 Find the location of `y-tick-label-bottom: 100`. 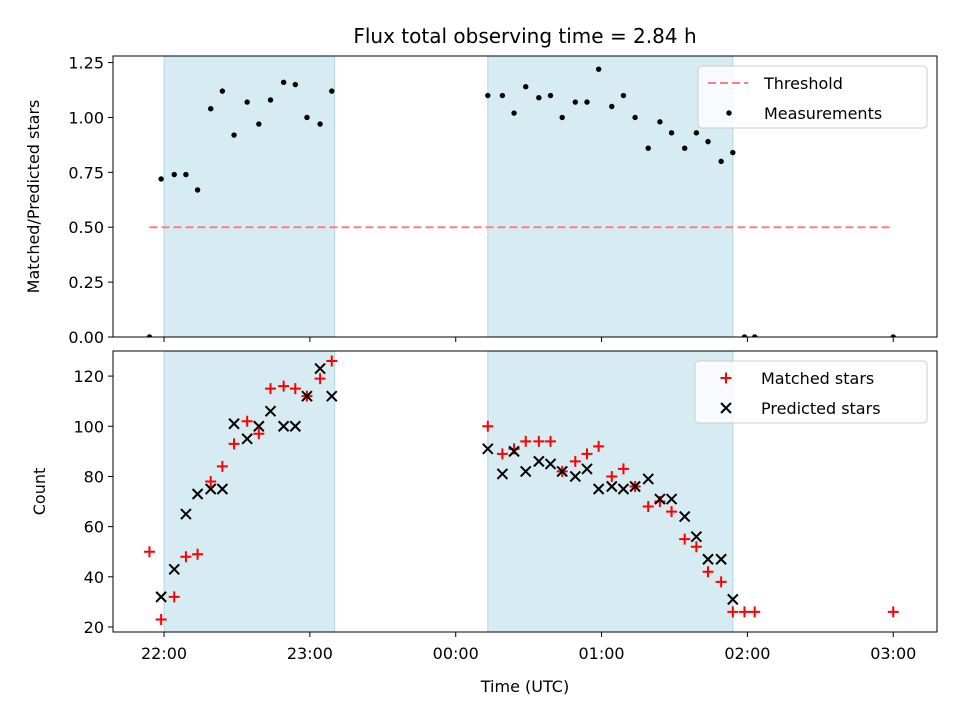

y-tick-label-bottom: 100 is located at coordinates (88, 426).